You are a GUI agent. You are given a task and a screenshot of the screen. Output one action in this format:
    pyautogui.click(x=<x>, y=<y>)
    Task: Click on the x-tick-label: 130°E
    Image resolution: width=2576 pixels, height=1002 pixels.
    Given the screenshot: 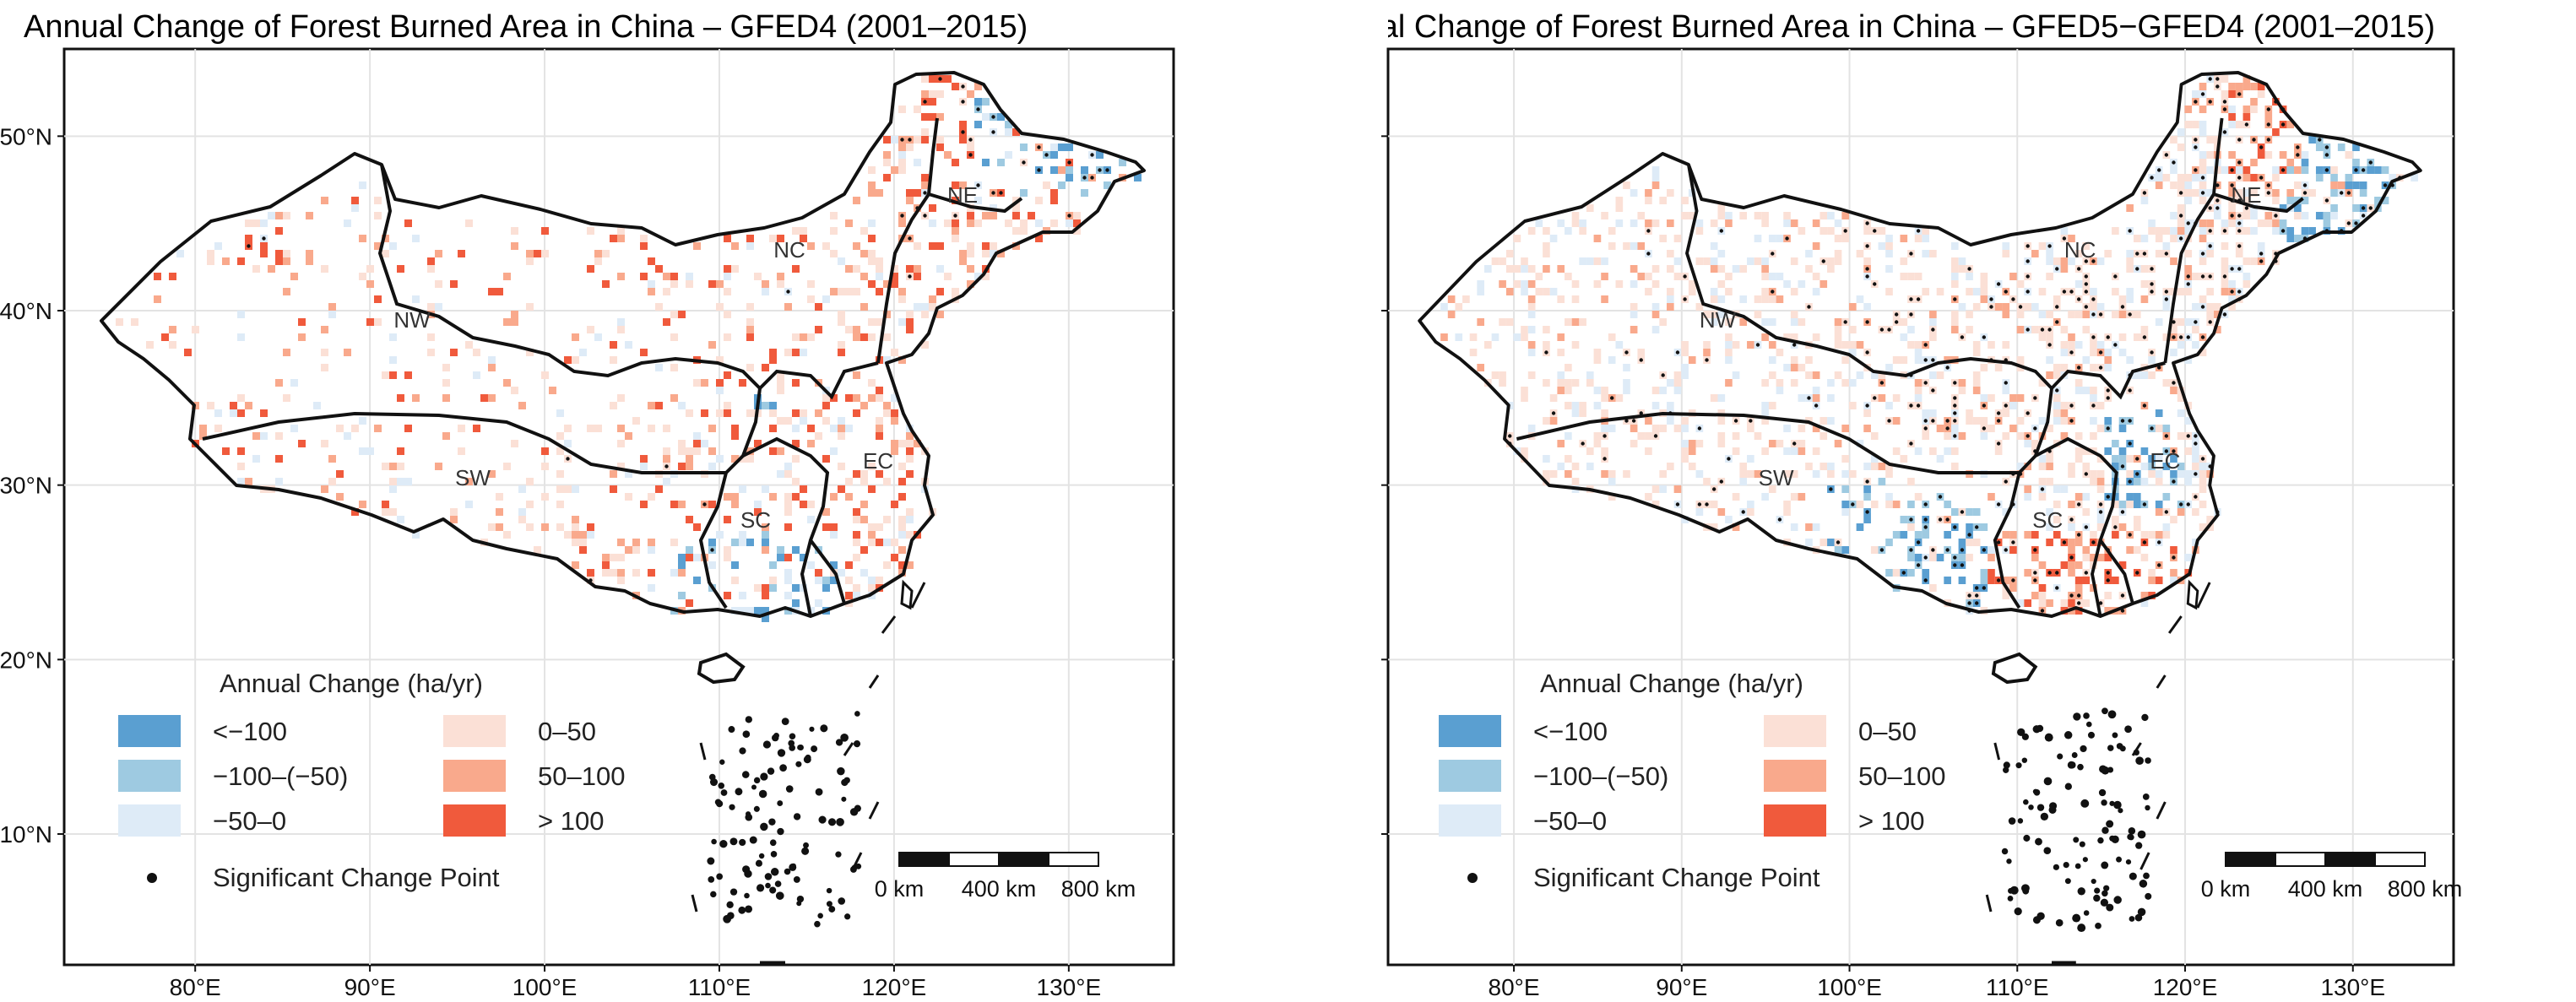 What is the action you would take?
    pyautogui.click(x=2352, y=986)
    